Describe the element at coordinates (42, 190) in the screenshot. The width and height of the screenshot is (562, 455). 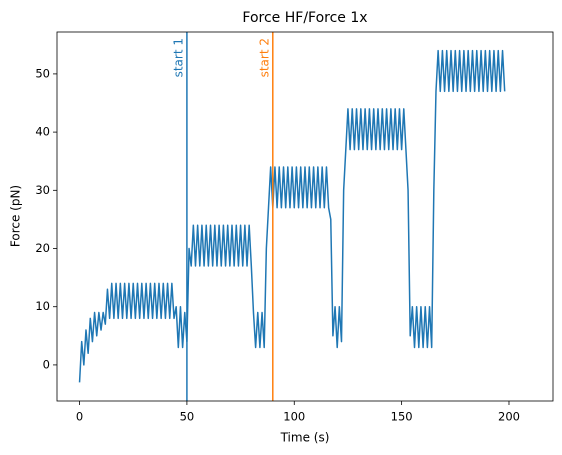
I see `y-tick-label: 30` at that location.